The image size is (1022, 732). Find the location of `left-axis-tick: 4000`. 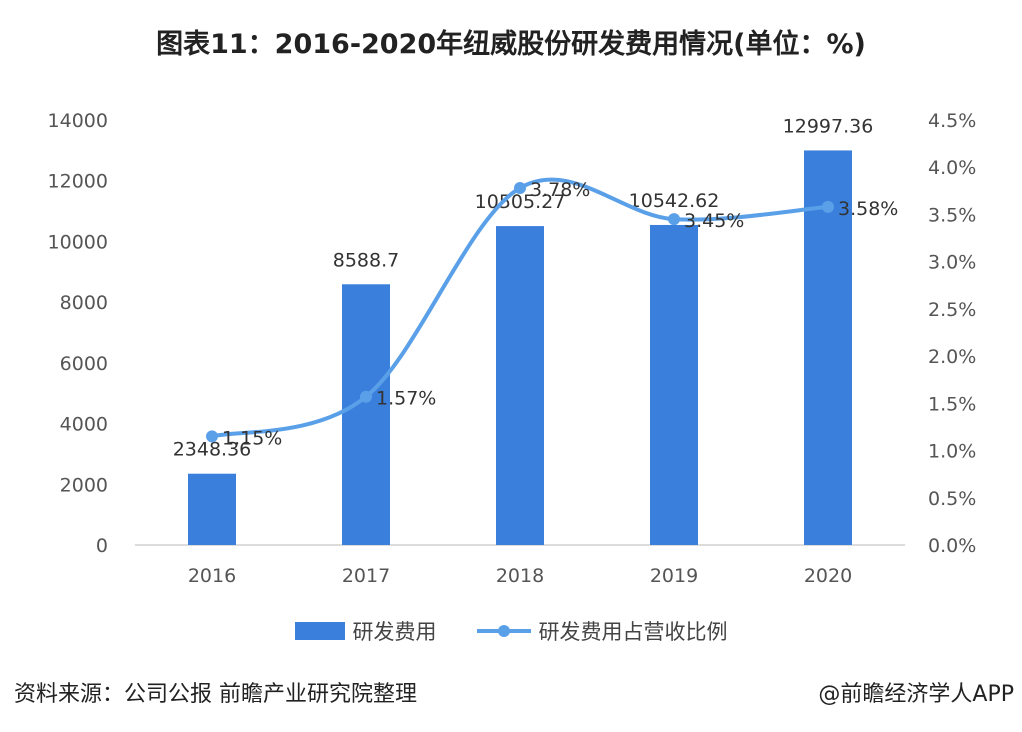

left-axis-tick: 4000 is located at coordinates (84, 425).